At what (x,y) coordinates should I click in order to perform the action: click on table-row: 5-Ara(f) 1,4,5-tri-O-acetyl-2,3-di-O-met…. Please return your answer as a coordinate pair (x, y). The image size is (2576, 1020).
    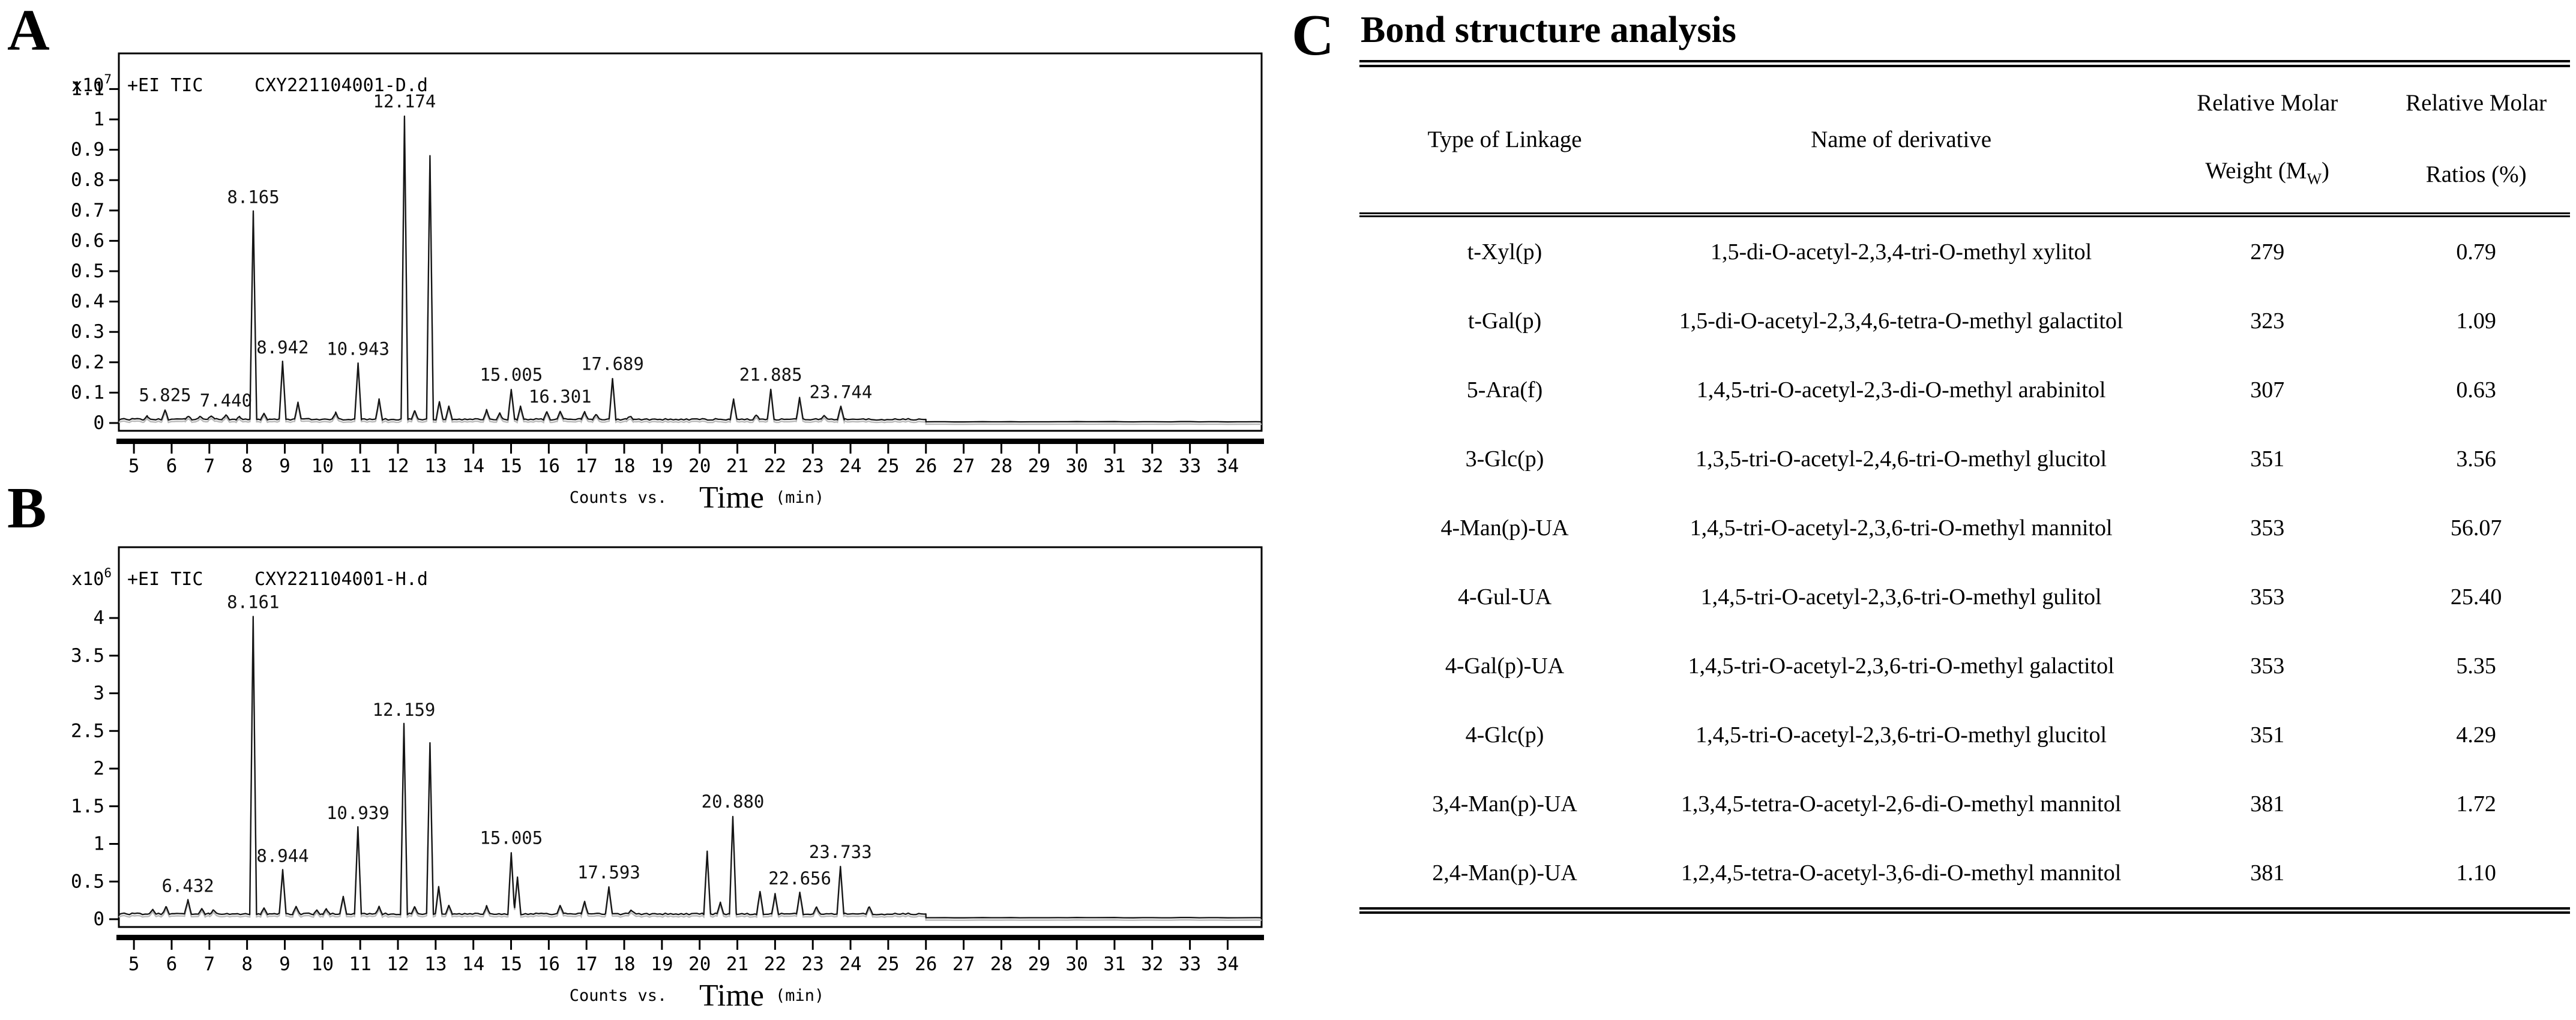
    Looking at the image, I should click on (1964, 390).